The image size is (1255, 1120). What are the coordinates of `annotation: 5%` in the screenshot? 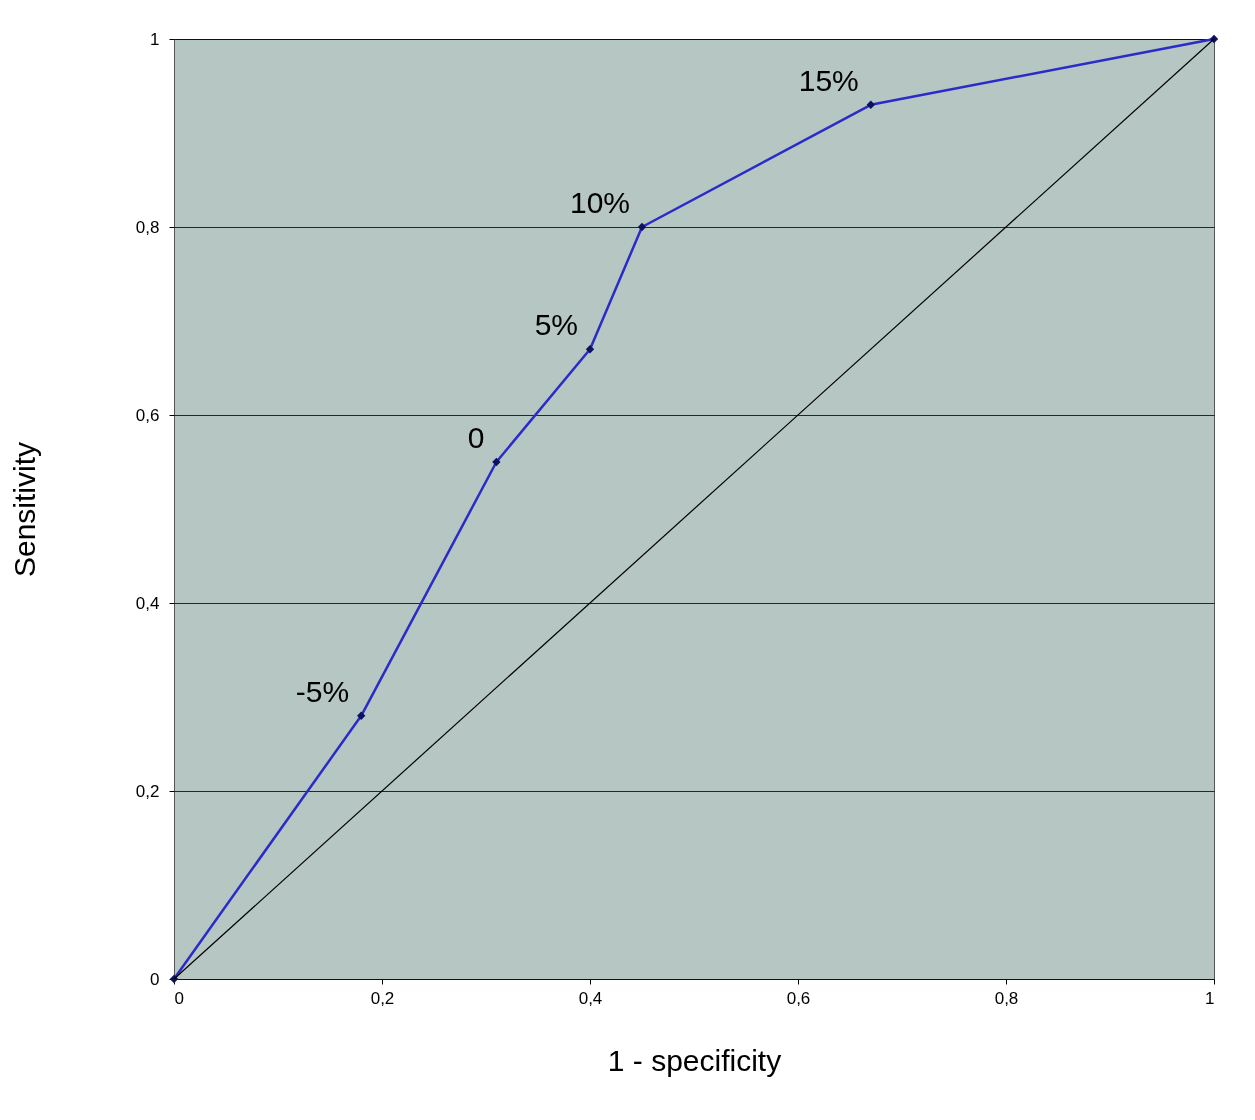 It's located at (556, 325).